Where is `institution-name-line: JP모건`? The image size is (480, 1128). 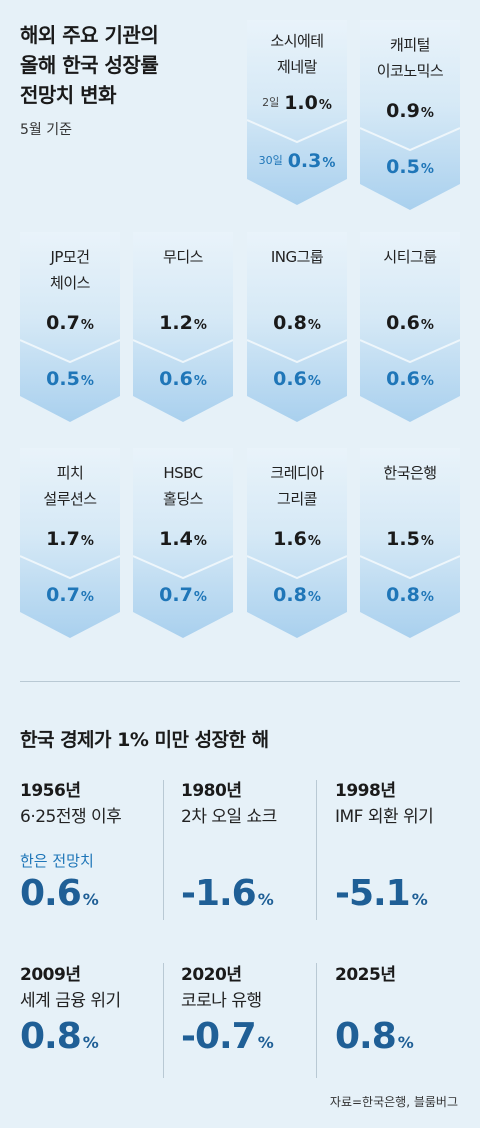
institution-name-line: JP모건 is located at coordinates (70, 257).